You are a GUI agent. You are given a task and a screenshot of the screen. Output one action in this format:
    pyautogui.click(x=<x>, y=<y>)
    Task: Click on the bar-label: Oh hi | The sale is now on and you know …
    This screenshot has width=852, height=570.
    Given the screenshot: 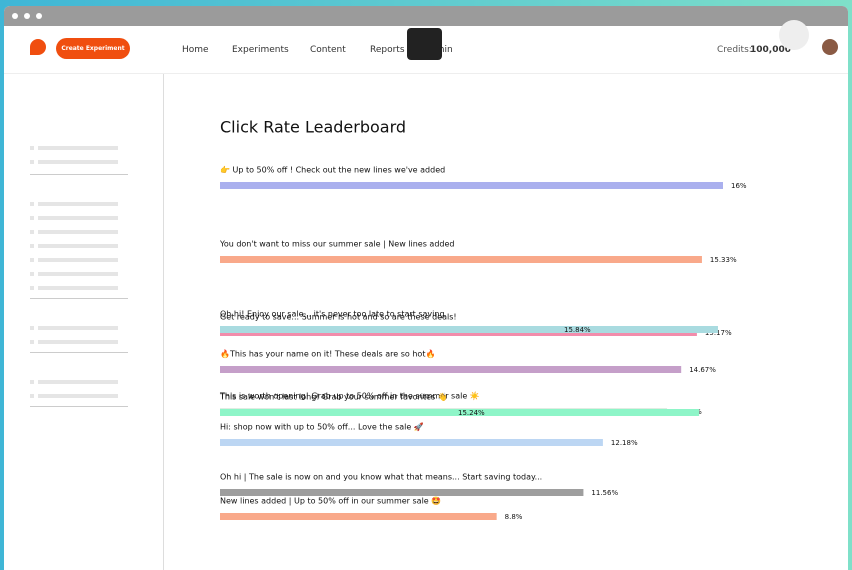 What is the action you would take?
    pyautogui.click(x=381, y=477)
    